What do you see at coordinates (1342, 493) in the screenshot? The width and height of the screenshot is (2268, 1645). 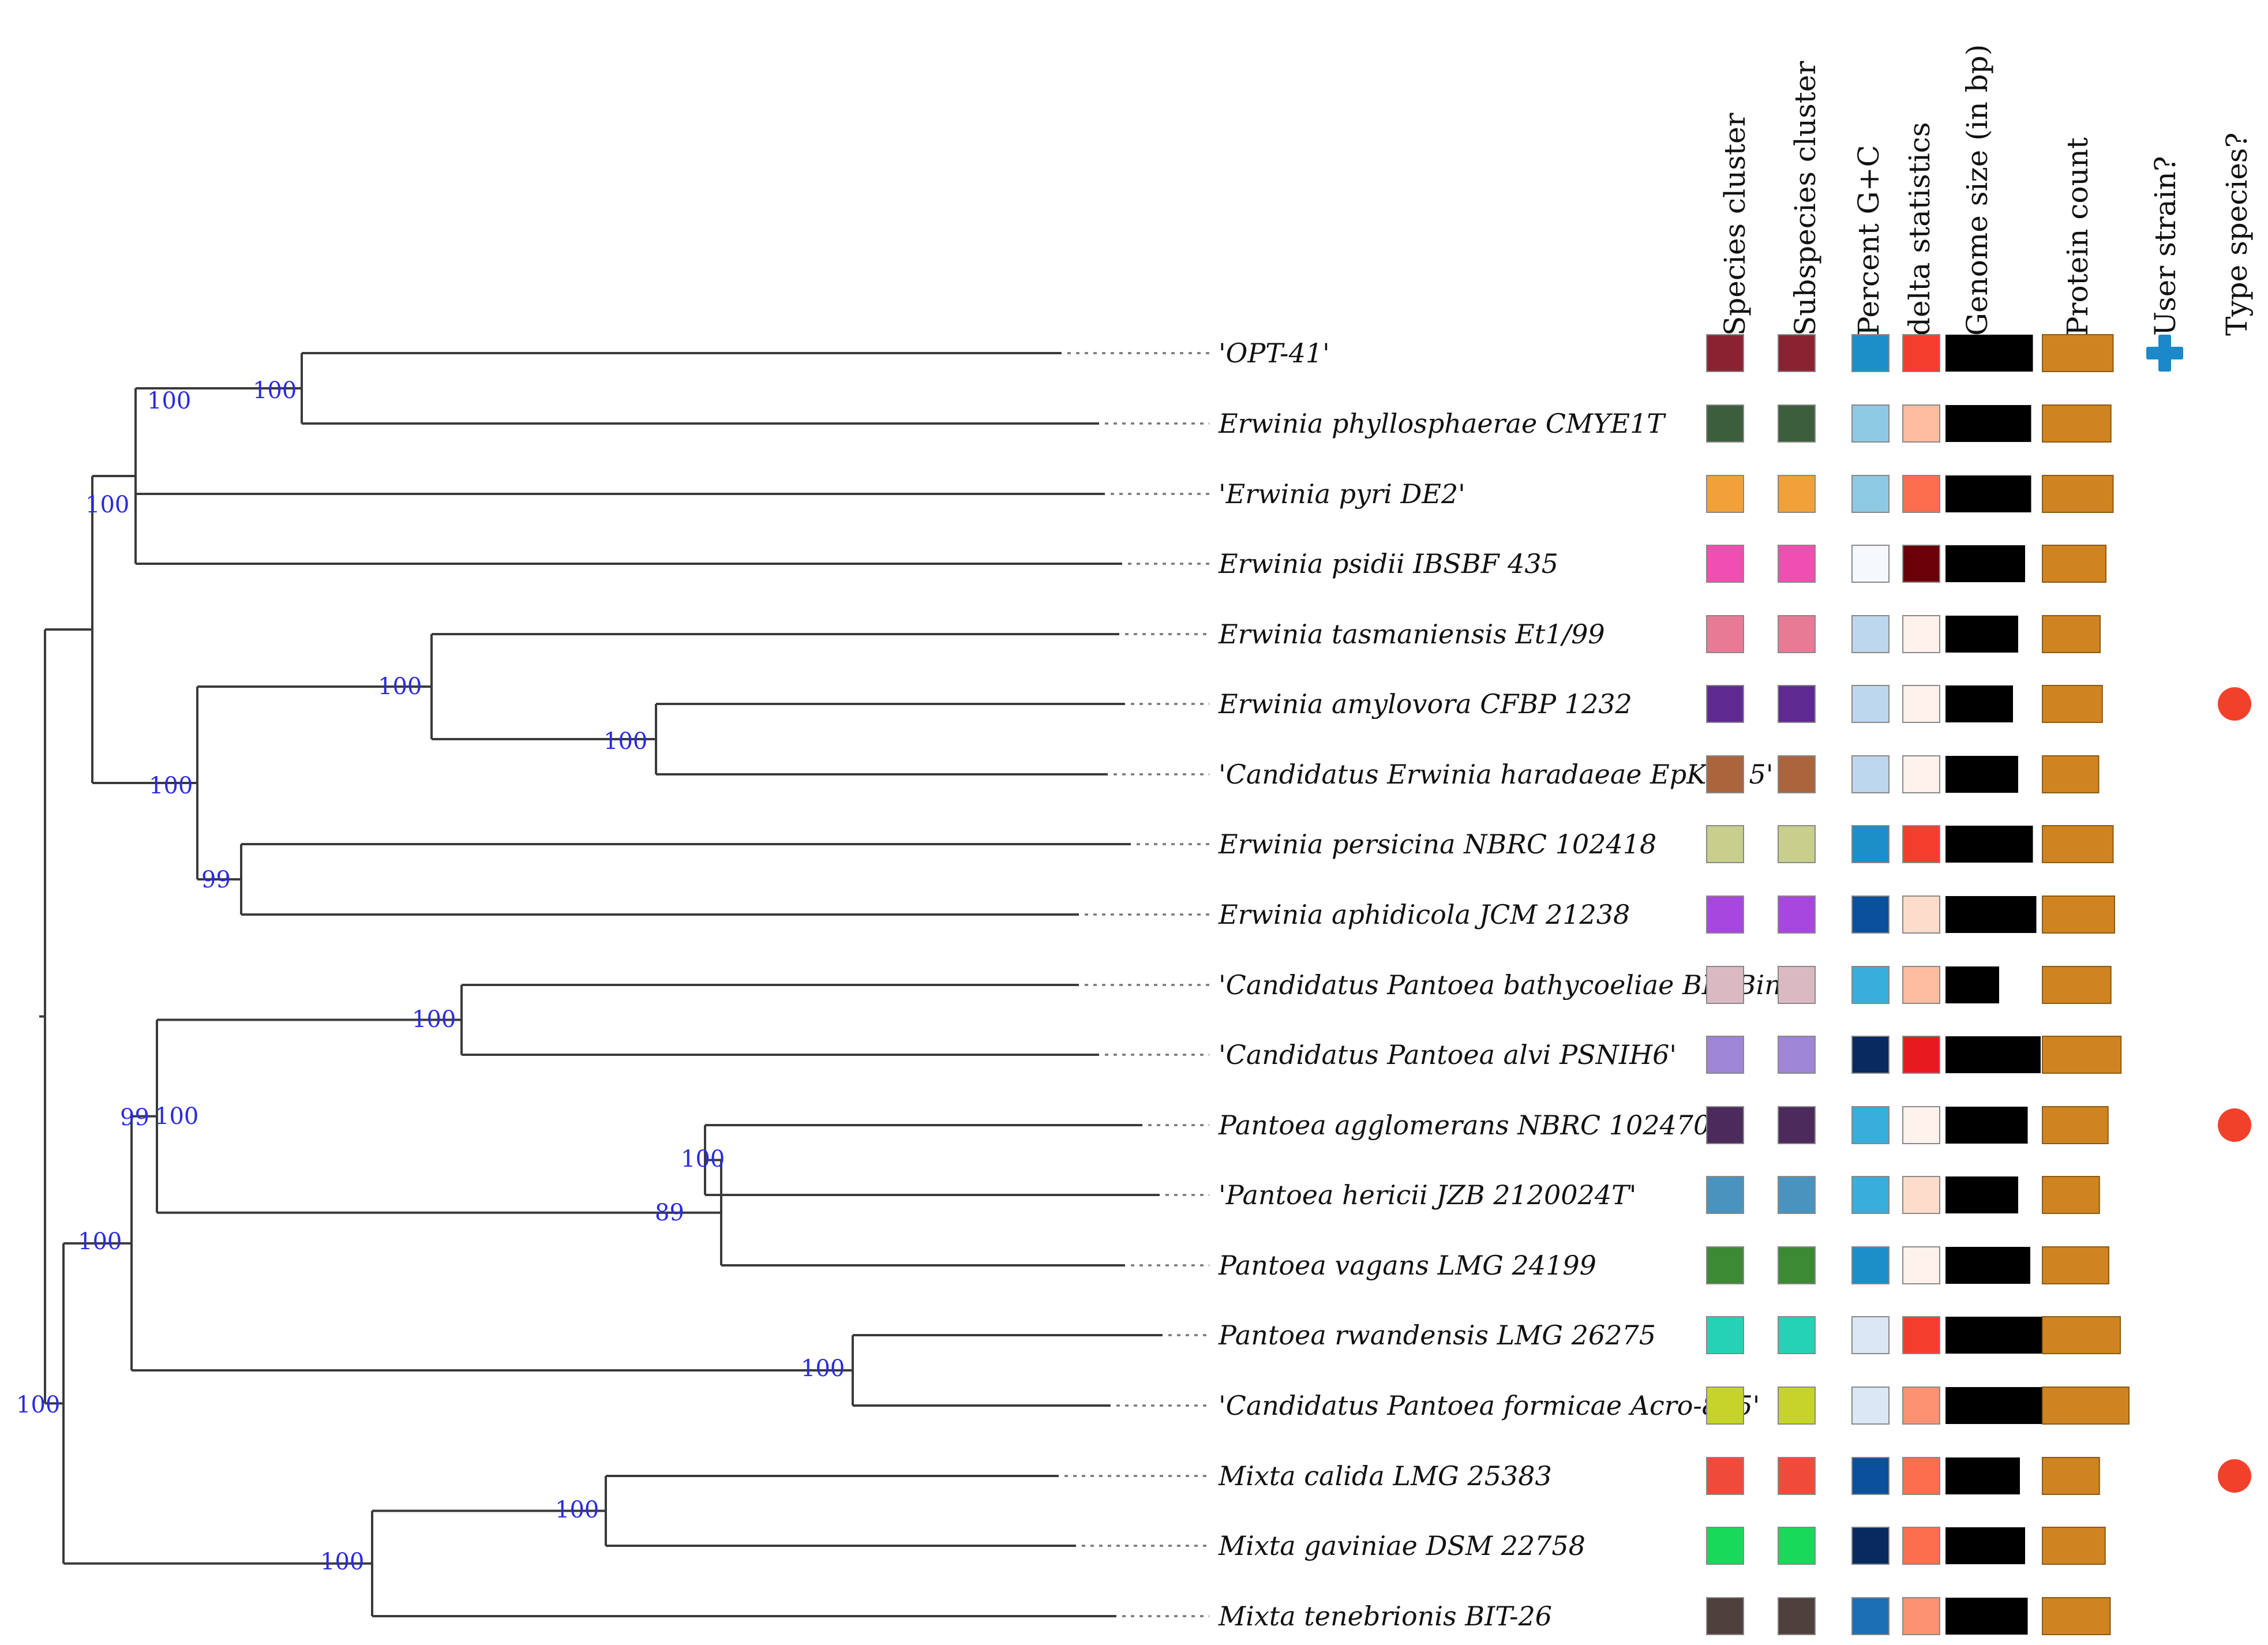 I see `leaf-label: 'Erwinia pyri DE2'` at bounding box center [1342, 493].